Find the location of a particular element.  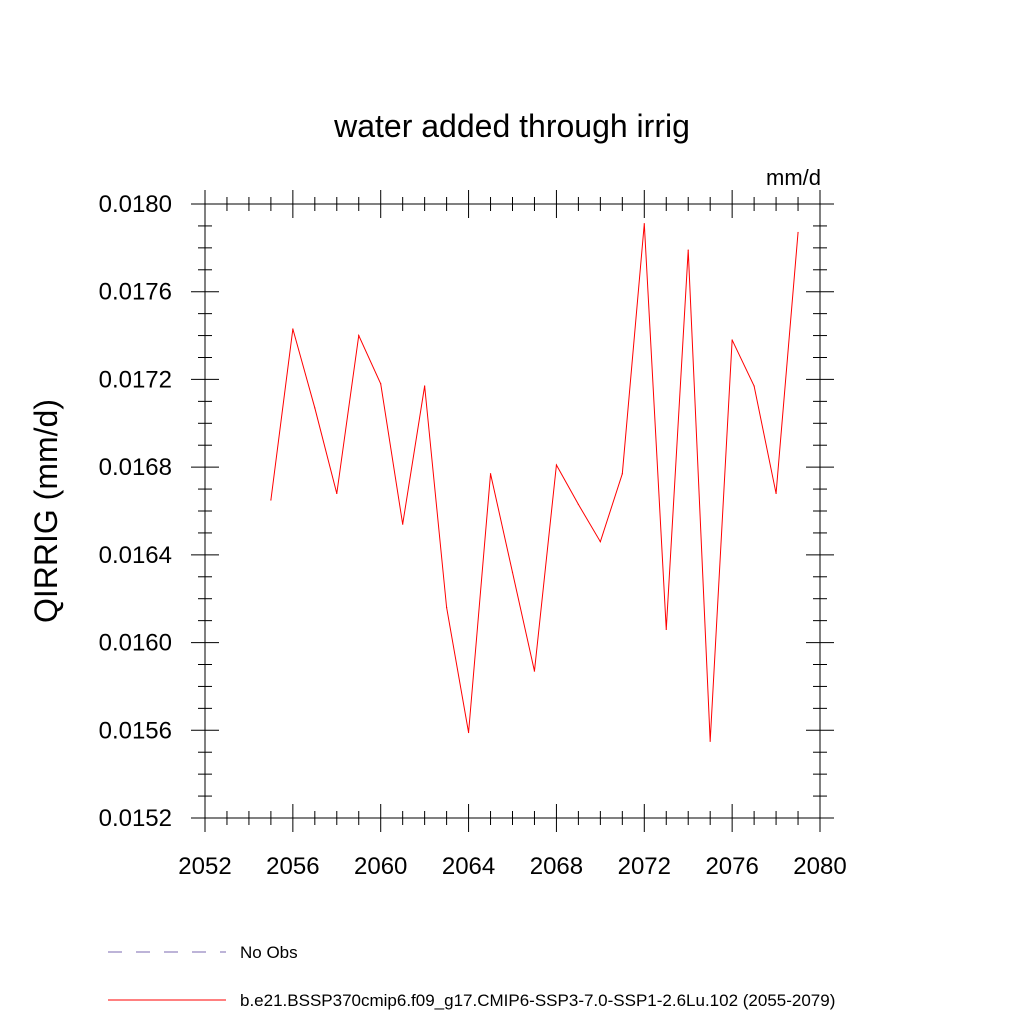

y-tick-label: 0.0160 is located at coordinates (135, 643).